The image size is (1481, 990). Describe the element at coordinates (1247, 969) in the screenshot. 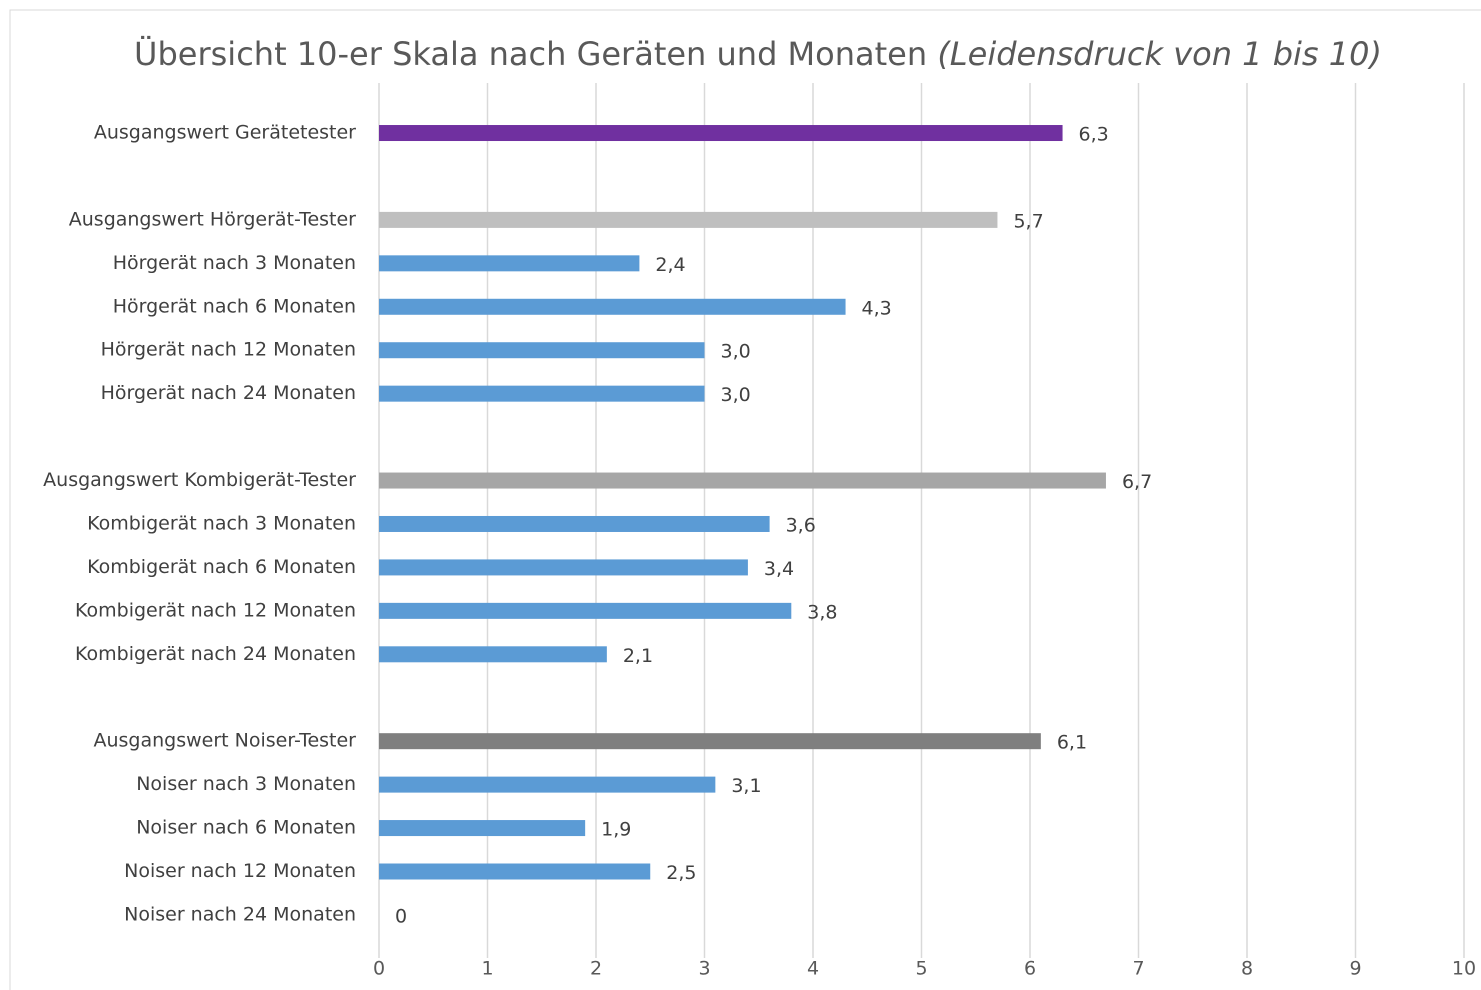

I see `x-tick-label: 8` at that location.